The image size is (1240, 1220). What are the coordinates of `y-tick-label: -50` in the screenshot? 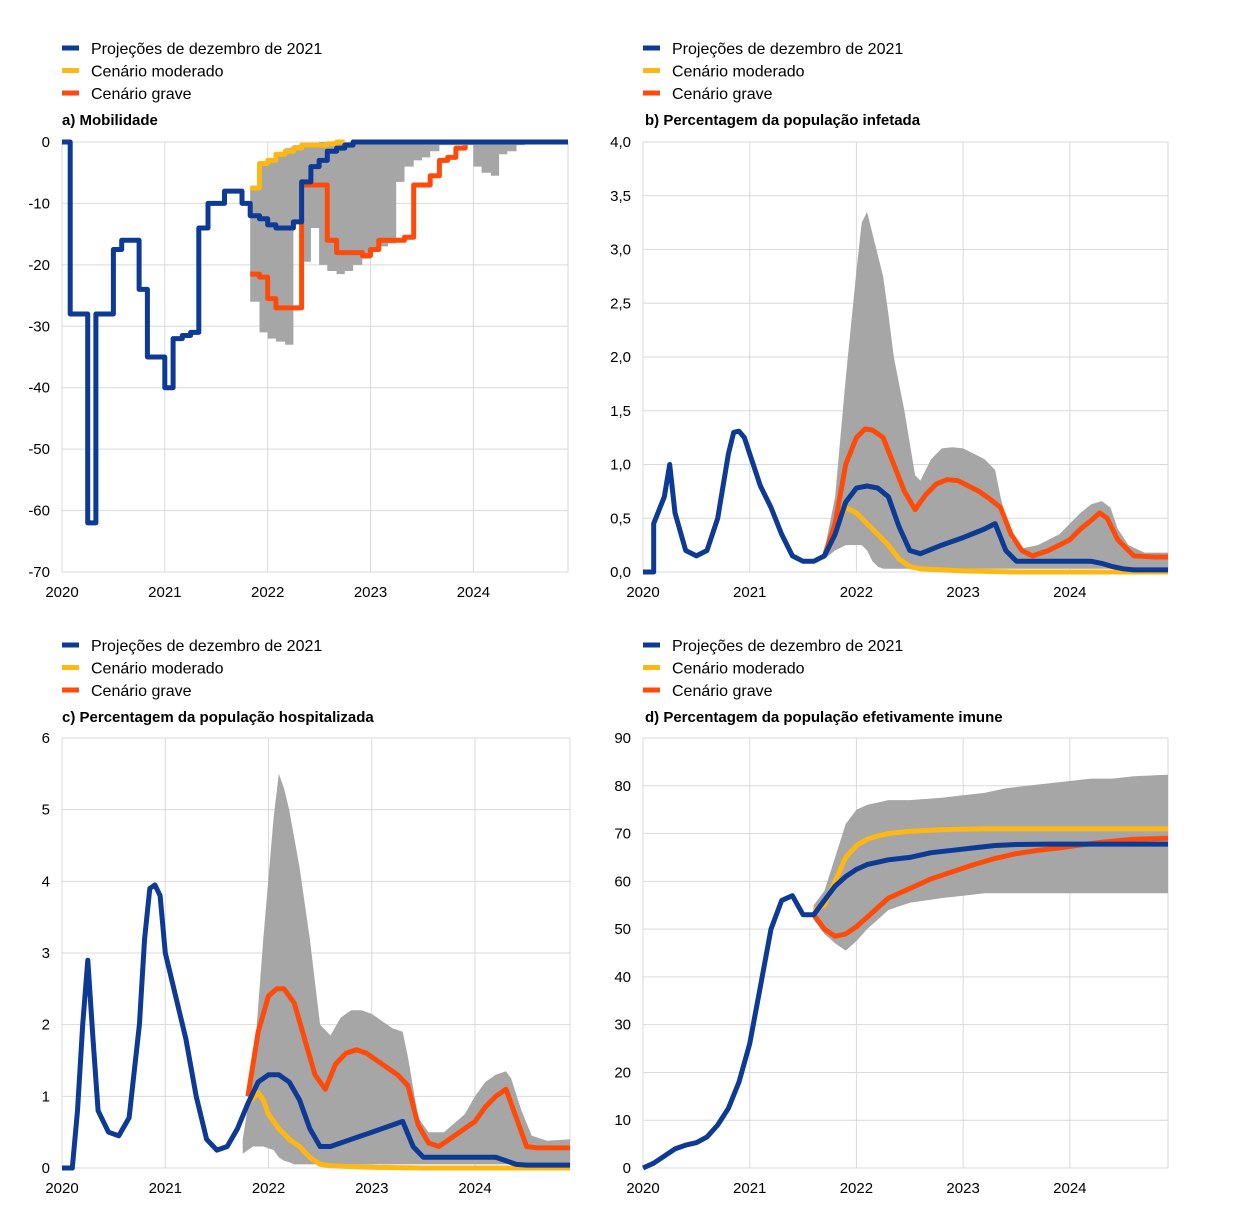 It's located at (39, 449).